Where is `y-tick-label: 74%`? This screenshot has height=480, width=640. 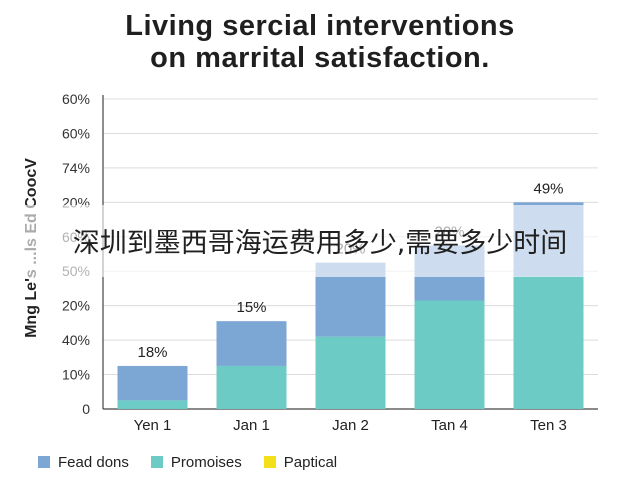
y-tick-label: 74% is located at coordinates (76, 168).